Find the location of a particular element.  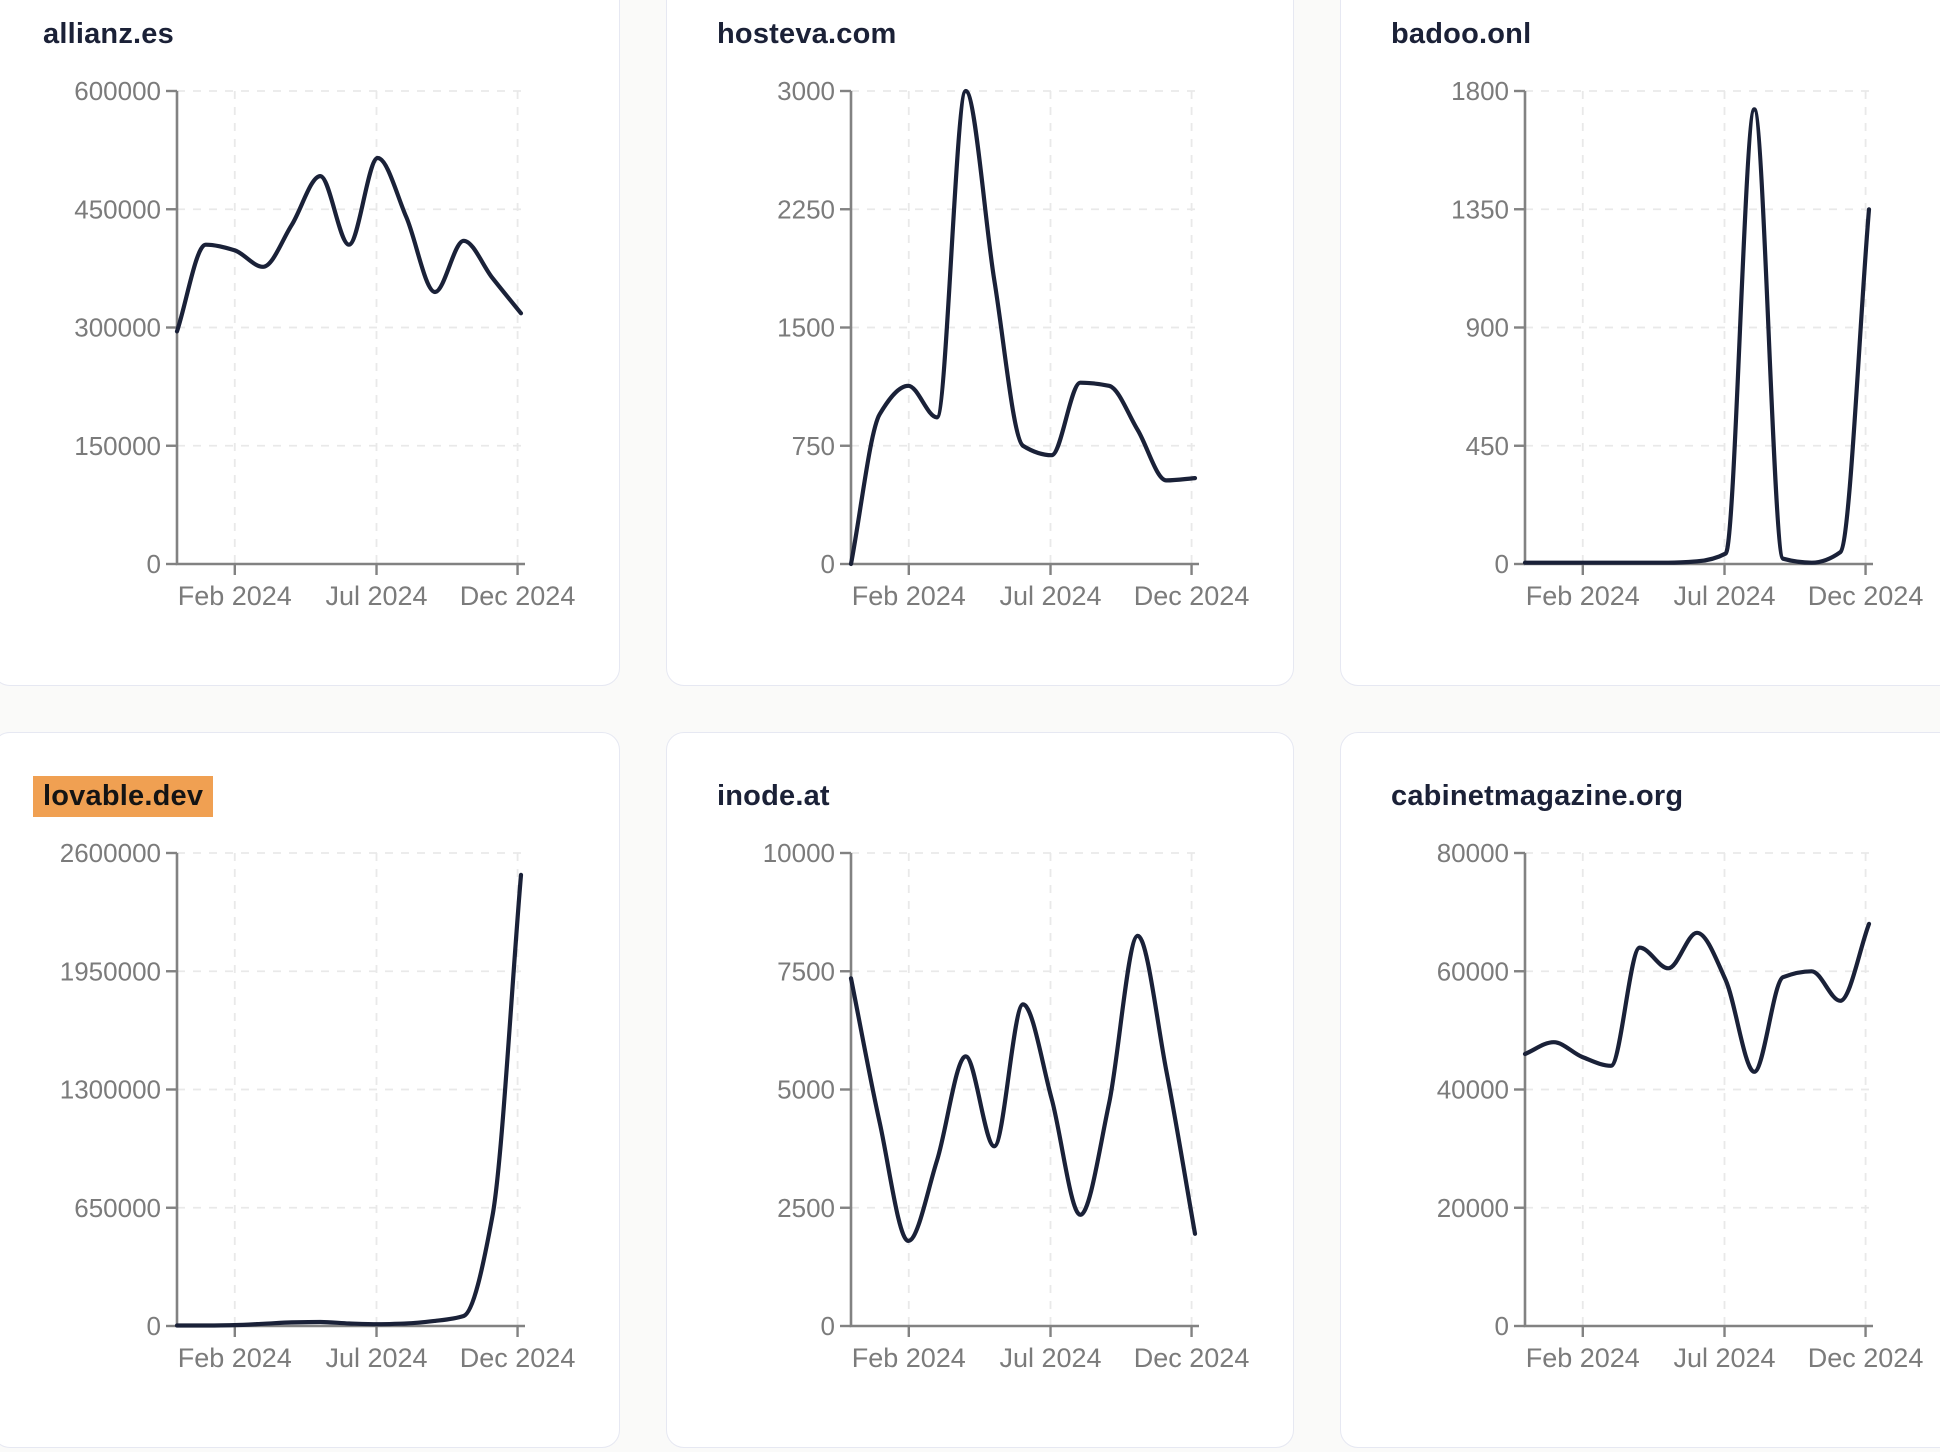

domain-name: cabinetmagazine.org is located at coordinates (1537, 796).